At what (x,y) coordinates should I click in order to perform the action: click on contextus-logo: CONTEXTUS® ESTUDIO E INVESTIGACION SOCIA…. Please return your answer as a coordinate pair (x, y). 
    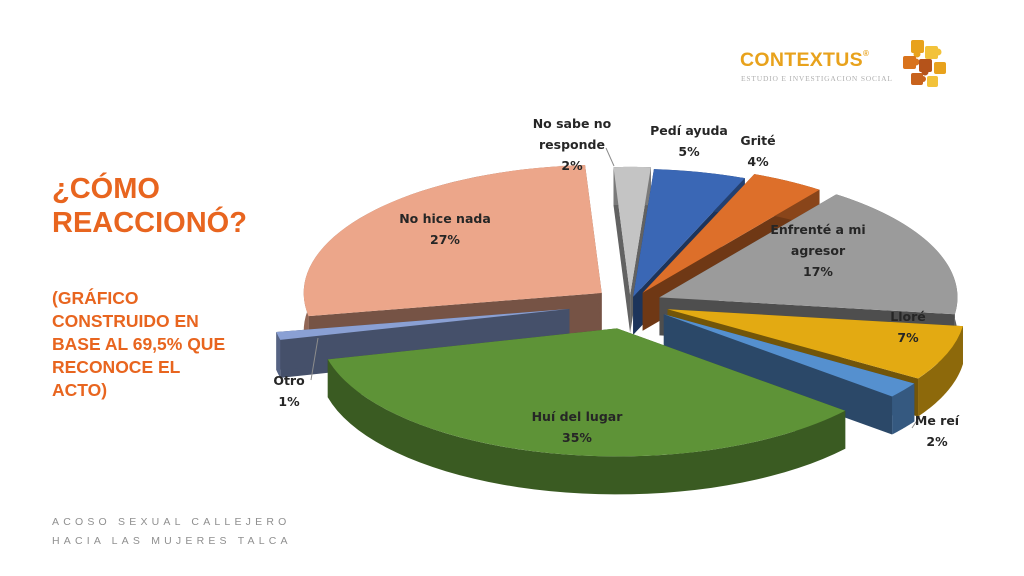
    Looking at the image, I should click on (846, 64).